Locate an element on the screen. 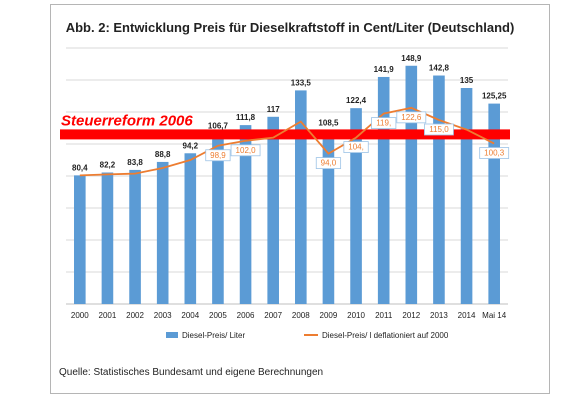 The height and width of the screenshot is (402, 580). x-tick-label: 2011 is located at coordinates (384, 315).